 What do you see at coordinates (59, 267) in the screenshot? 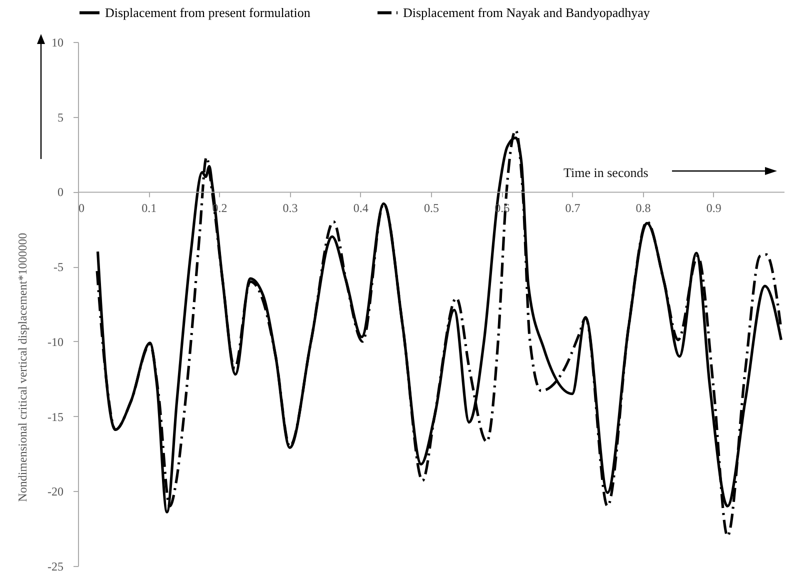
I see `y-tick-label: -5` at bounding box center [59, 267].